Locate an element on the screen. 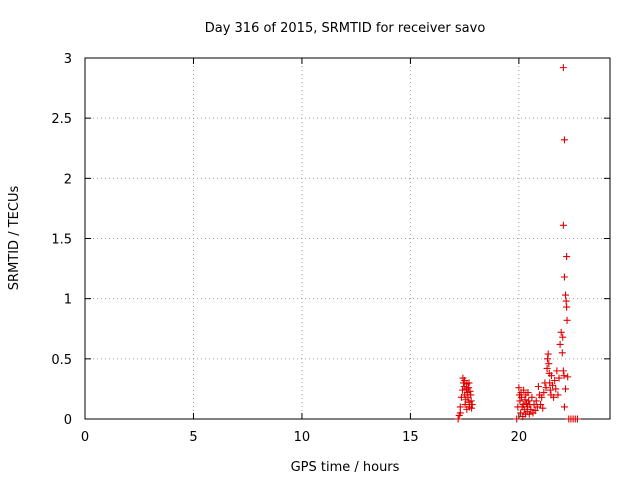 The image size is (640, 480). y-axis-label: SRMTID / TECUs is located at coordinates (14, 238).